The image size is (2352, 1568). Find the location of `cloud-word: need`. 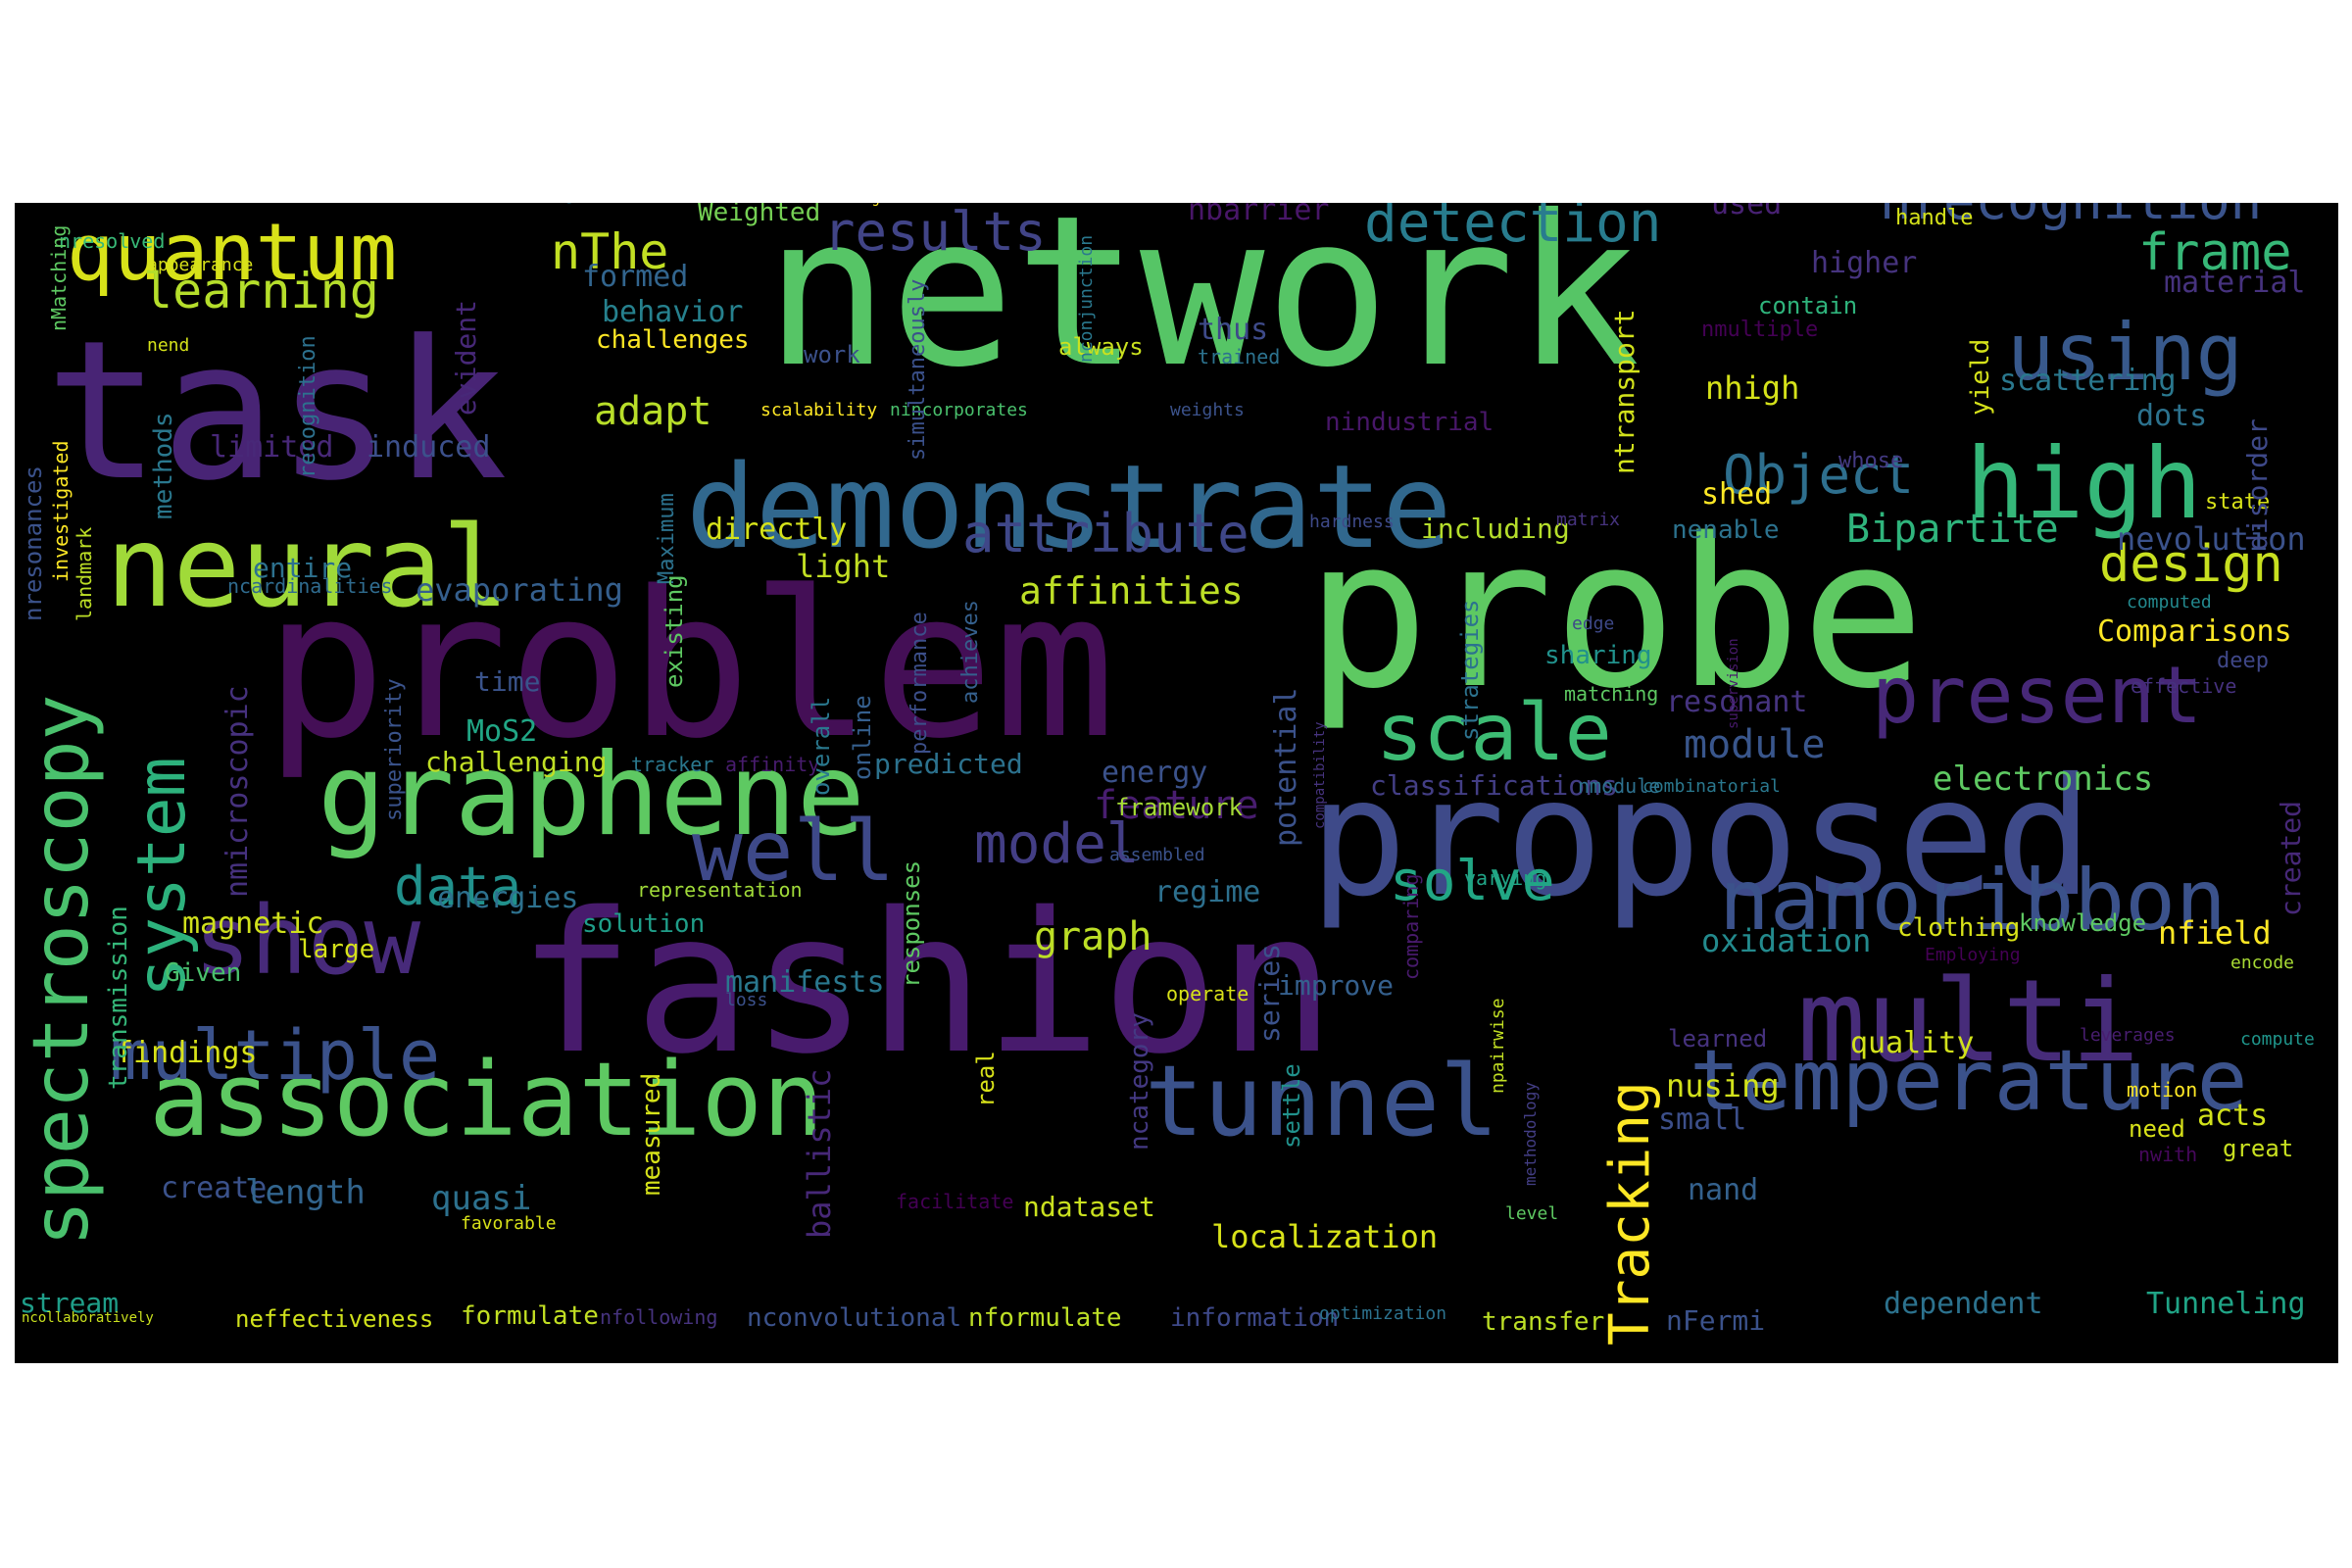

cloud-word: need is located at coordinates (2157, 1129).